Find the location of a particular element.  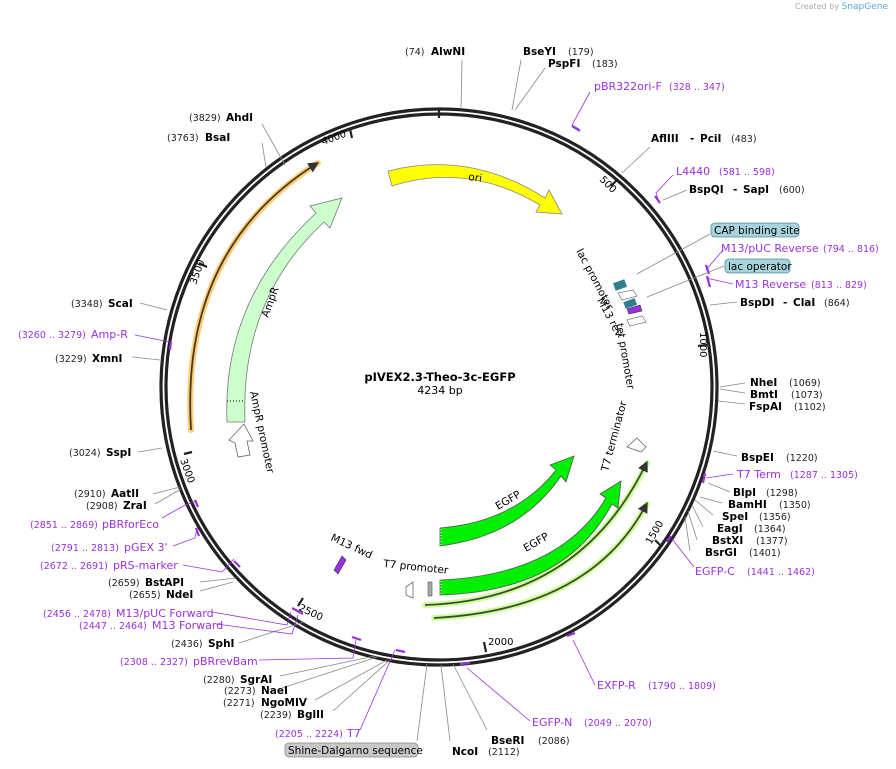

credit-brand: SnapGene is located at coordinates (864, 7).